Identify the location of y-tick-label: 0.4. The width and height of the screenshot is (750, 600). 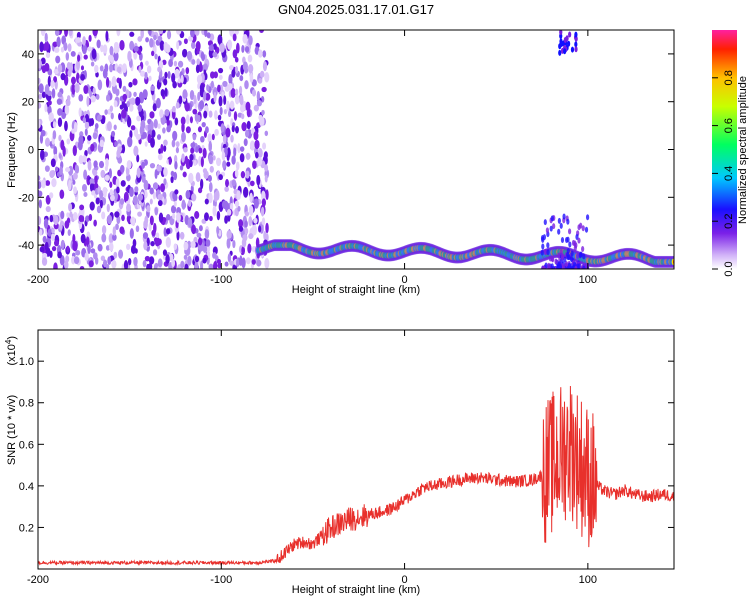
(26, 487).